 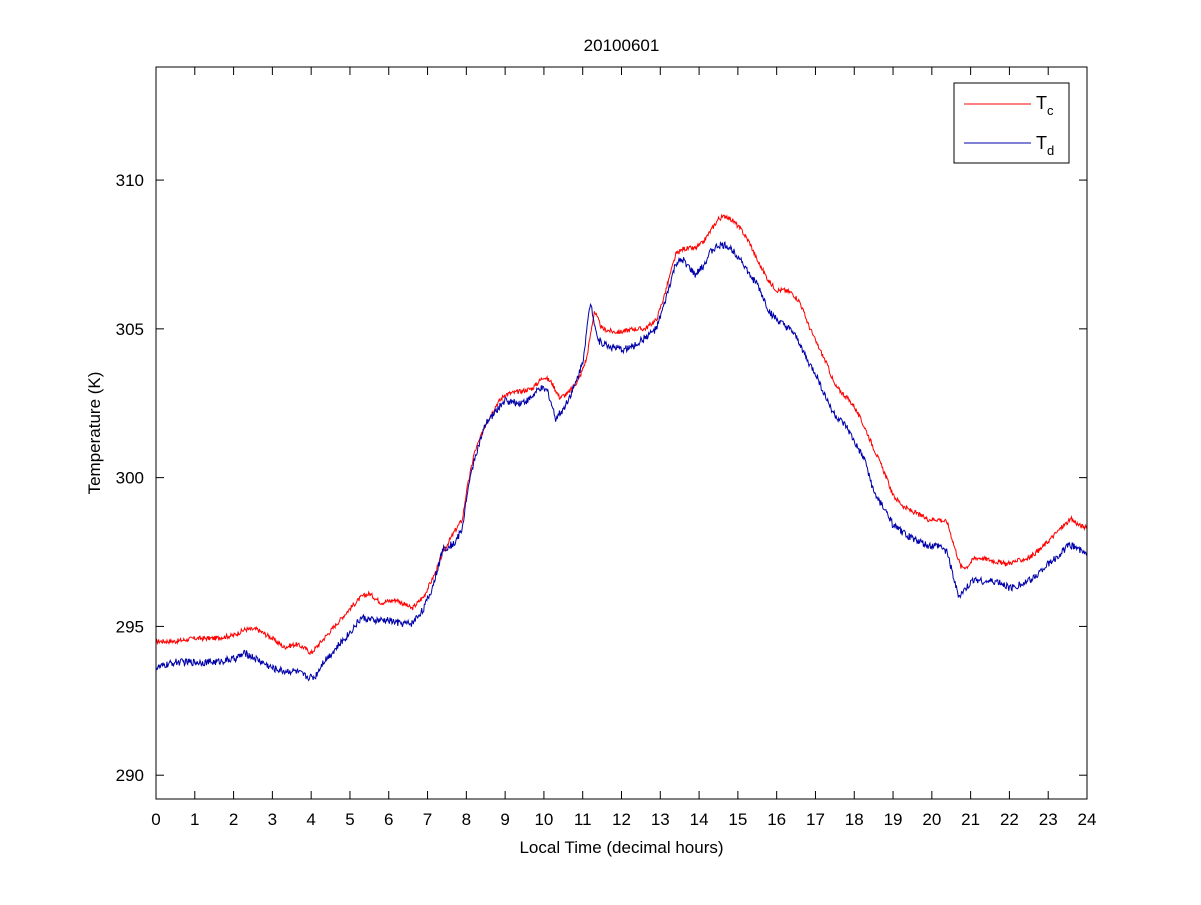 What do you see at coordinates (660, 819) in the screenshot?
I see `x-tick-label: 13` at bounding box center [660, 819].